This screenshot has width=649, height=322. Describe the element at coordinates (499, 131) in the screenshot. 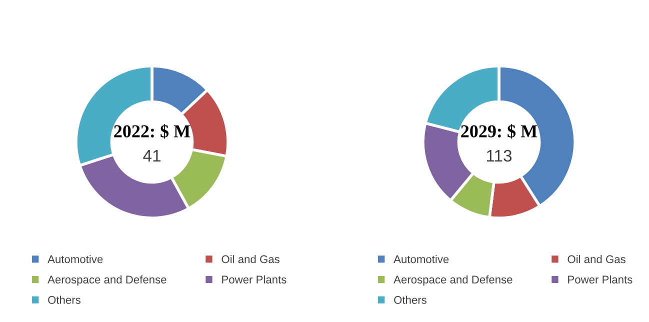

I see `text: 2029: $ M` at that location.